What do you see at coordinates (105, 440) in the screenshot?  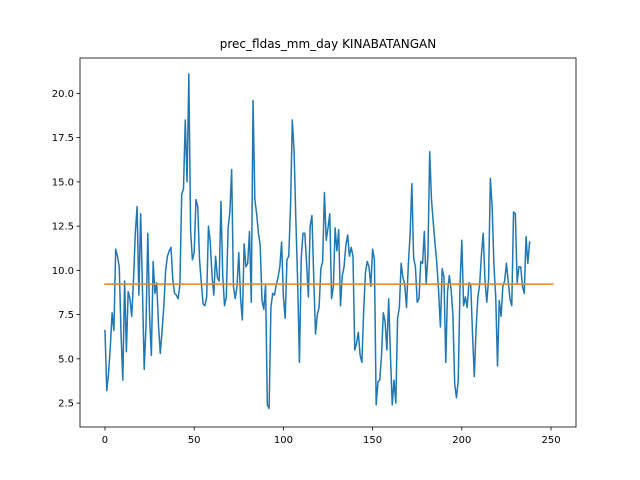 I see `x-tick-label: 0` at bounding box center [105, 440].